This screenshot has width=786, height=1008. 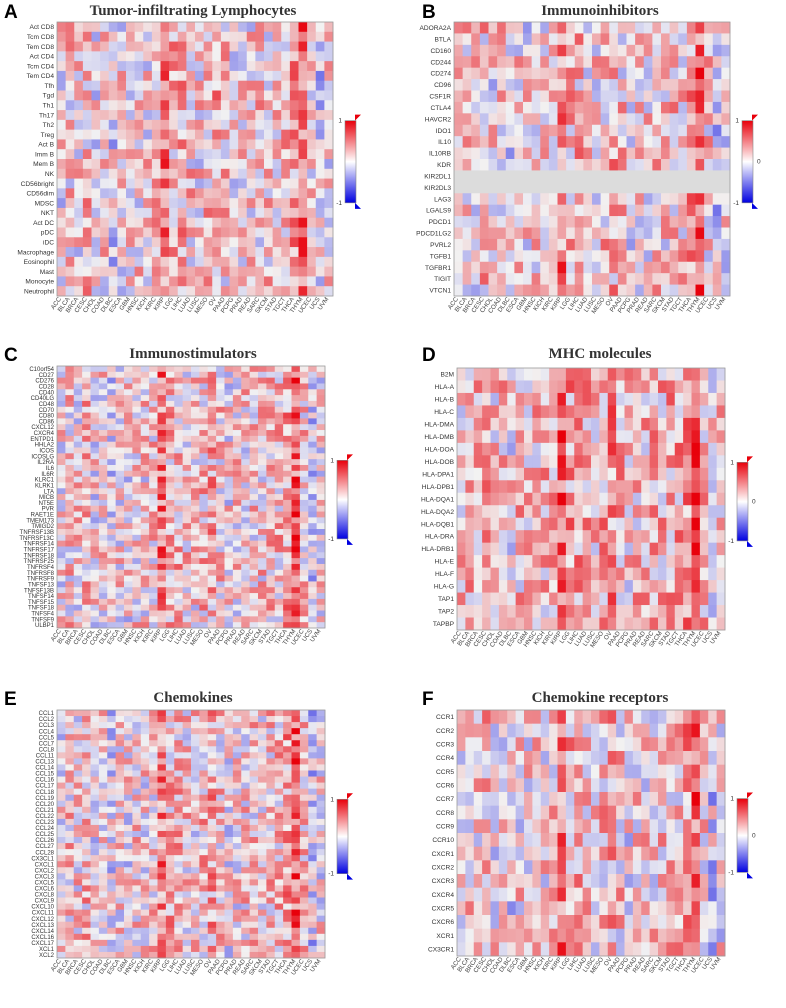 What do you see at coordinates (731, 541) in the screenshot?
I see `legend-min-label: -1` at bounding box center [731, 541].